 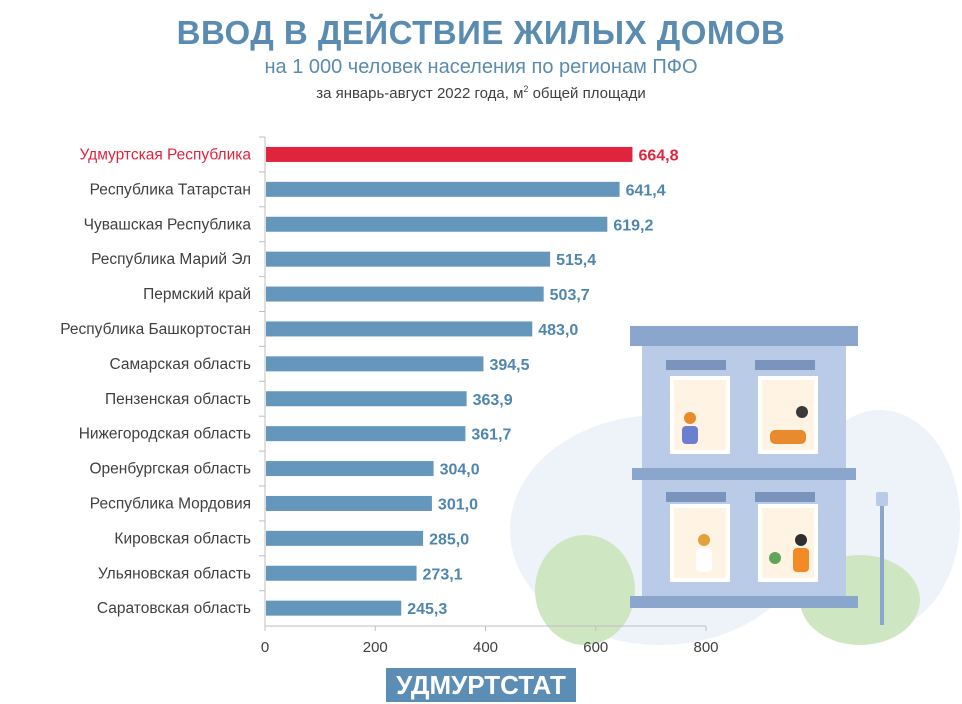 What do you see at coordinates (171, 259) in the screenshot?
I see `category-label: Республика Марий Эл` at bounding box center [171, 259].